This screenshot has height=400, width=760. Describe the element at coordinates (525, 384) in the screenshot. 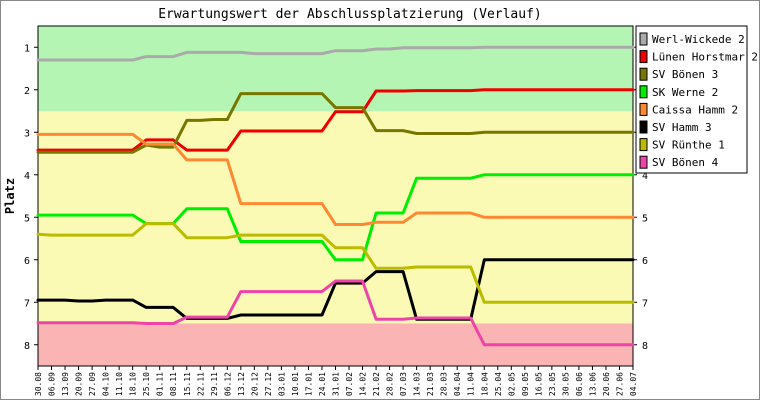

I see `x-tick-label: 09.05` at that location.